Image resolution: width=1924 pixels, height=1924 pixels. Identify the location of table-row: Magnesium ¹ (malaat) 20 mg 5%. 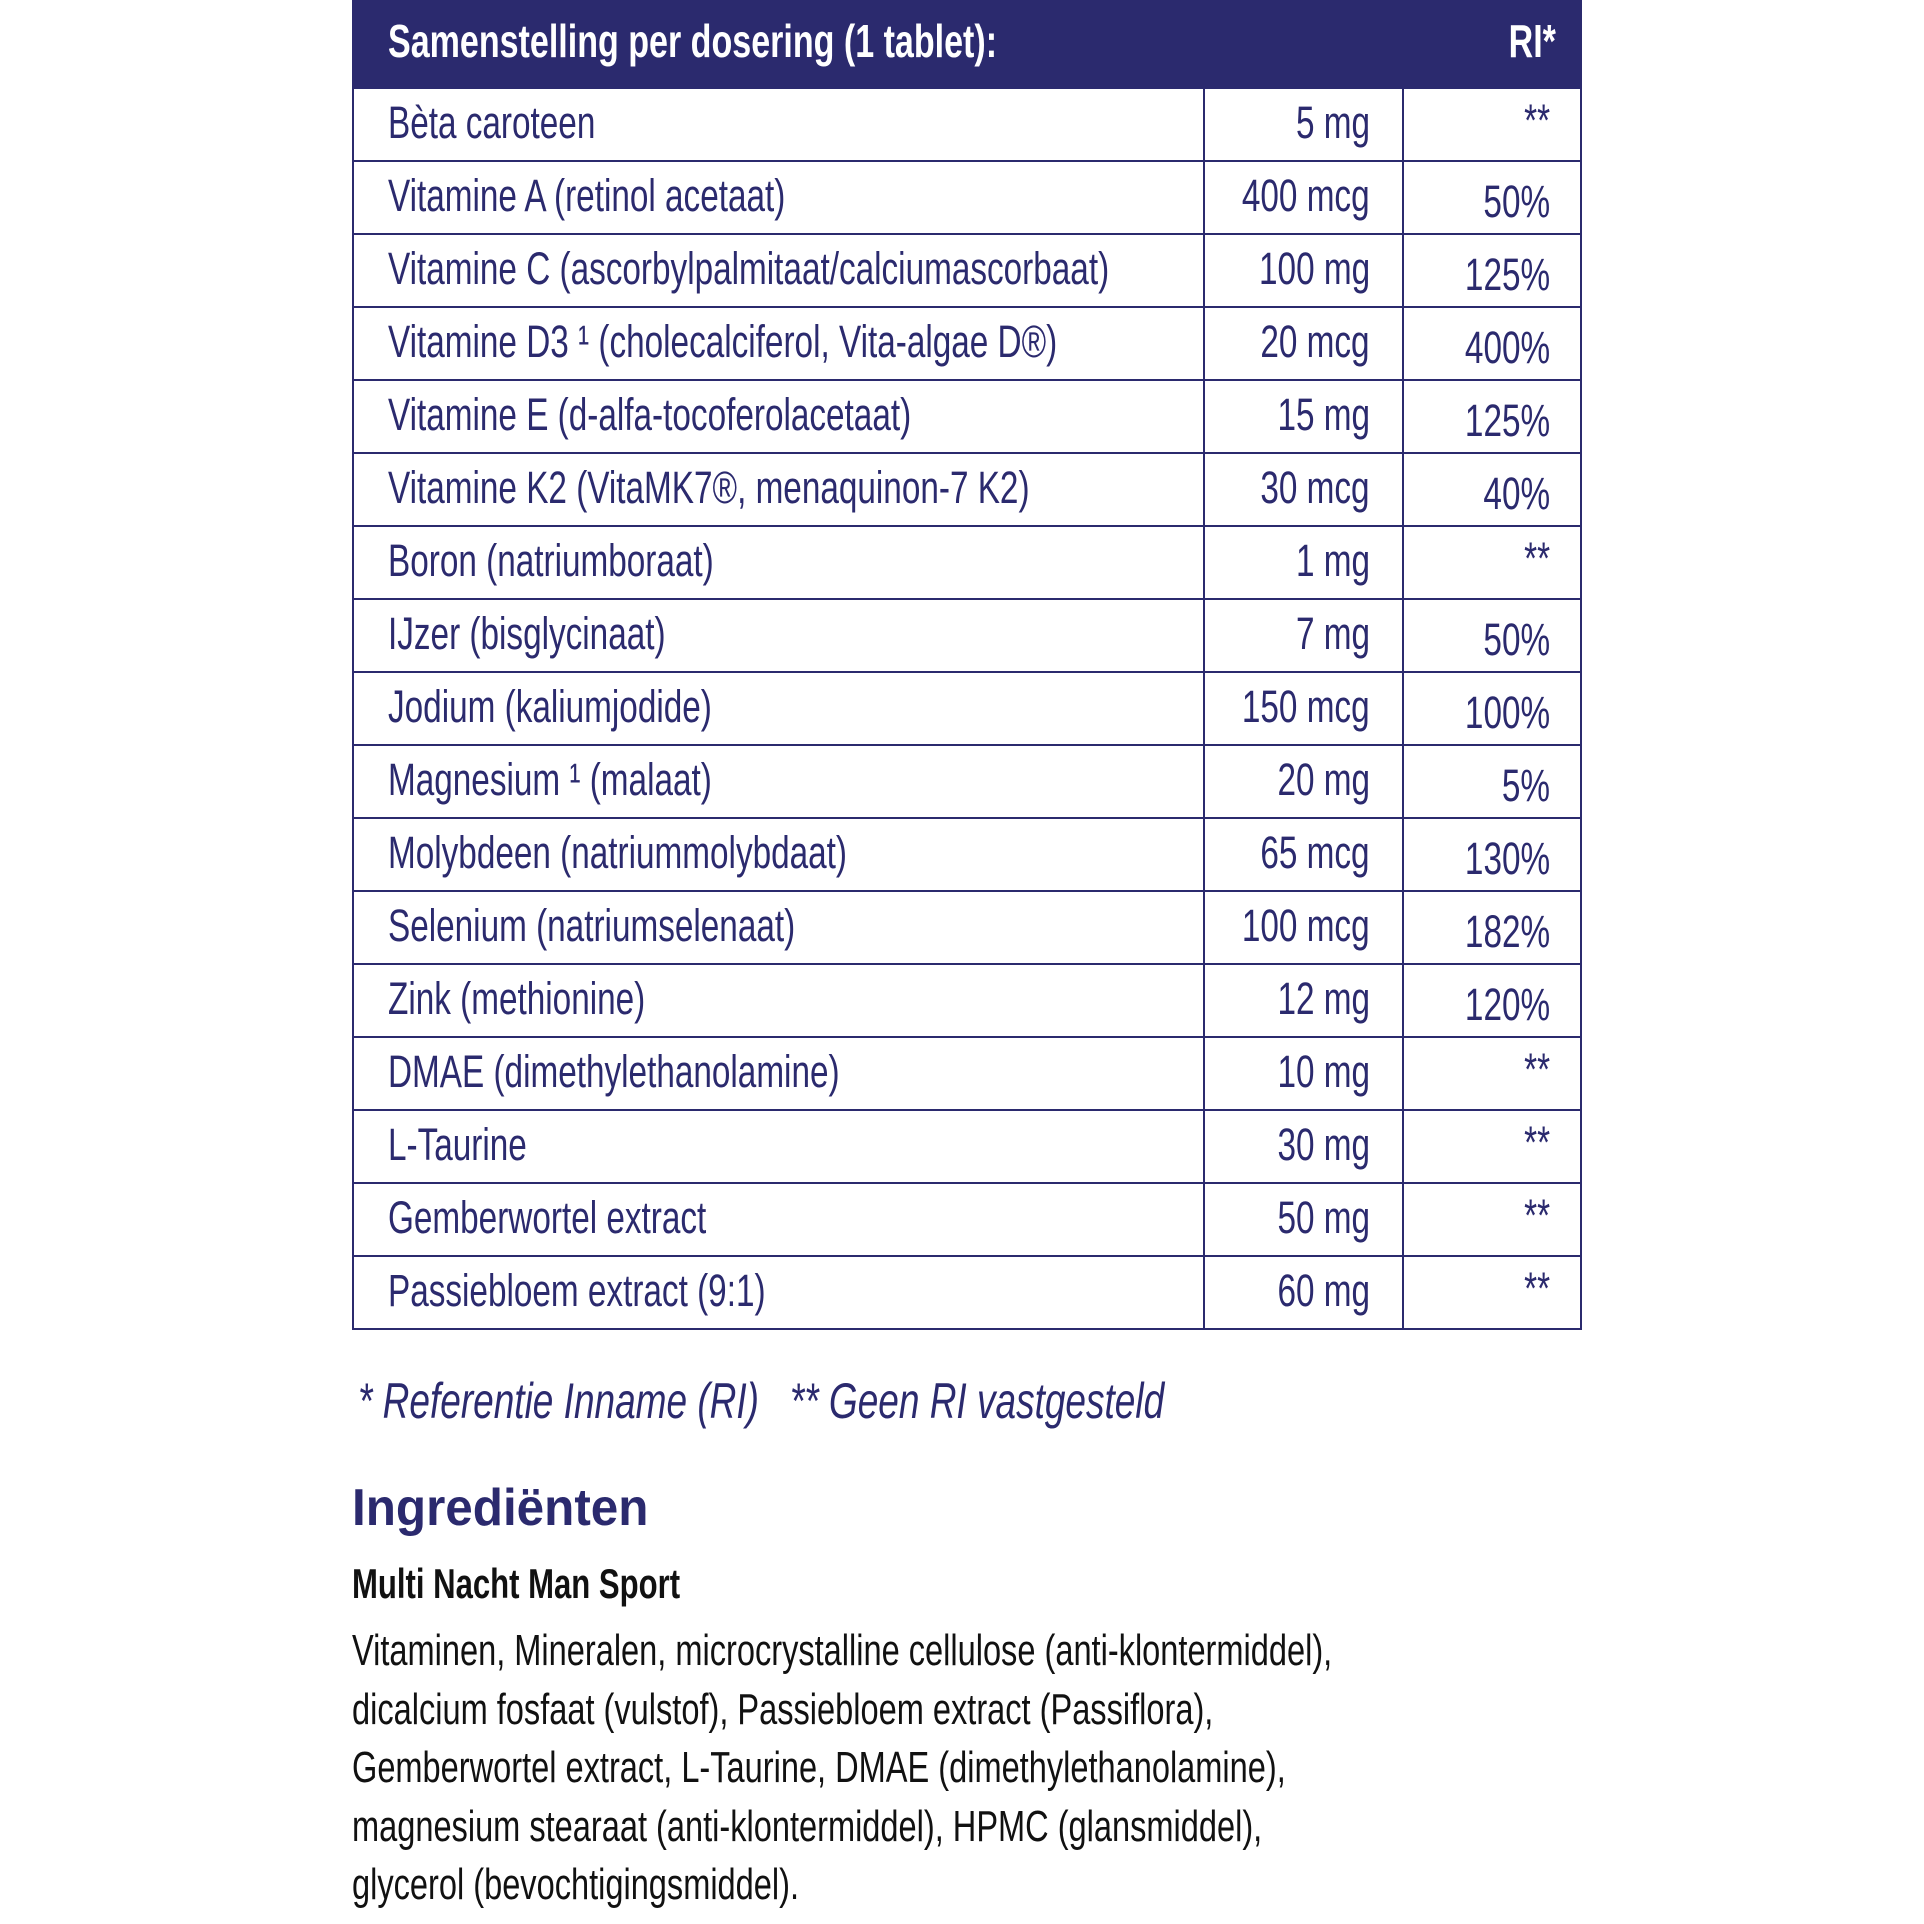
(967, 782).